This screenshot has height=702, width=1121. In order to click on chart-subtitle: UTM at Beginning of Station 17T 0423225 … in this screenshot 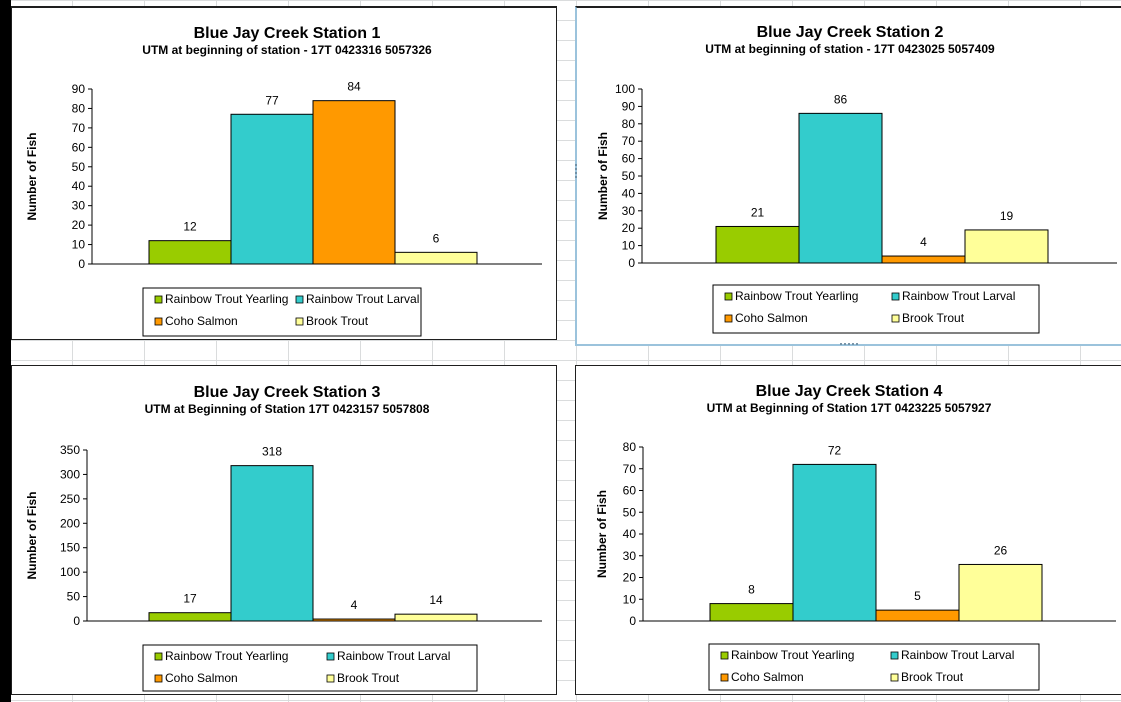, I will do `click(849, 408)`.